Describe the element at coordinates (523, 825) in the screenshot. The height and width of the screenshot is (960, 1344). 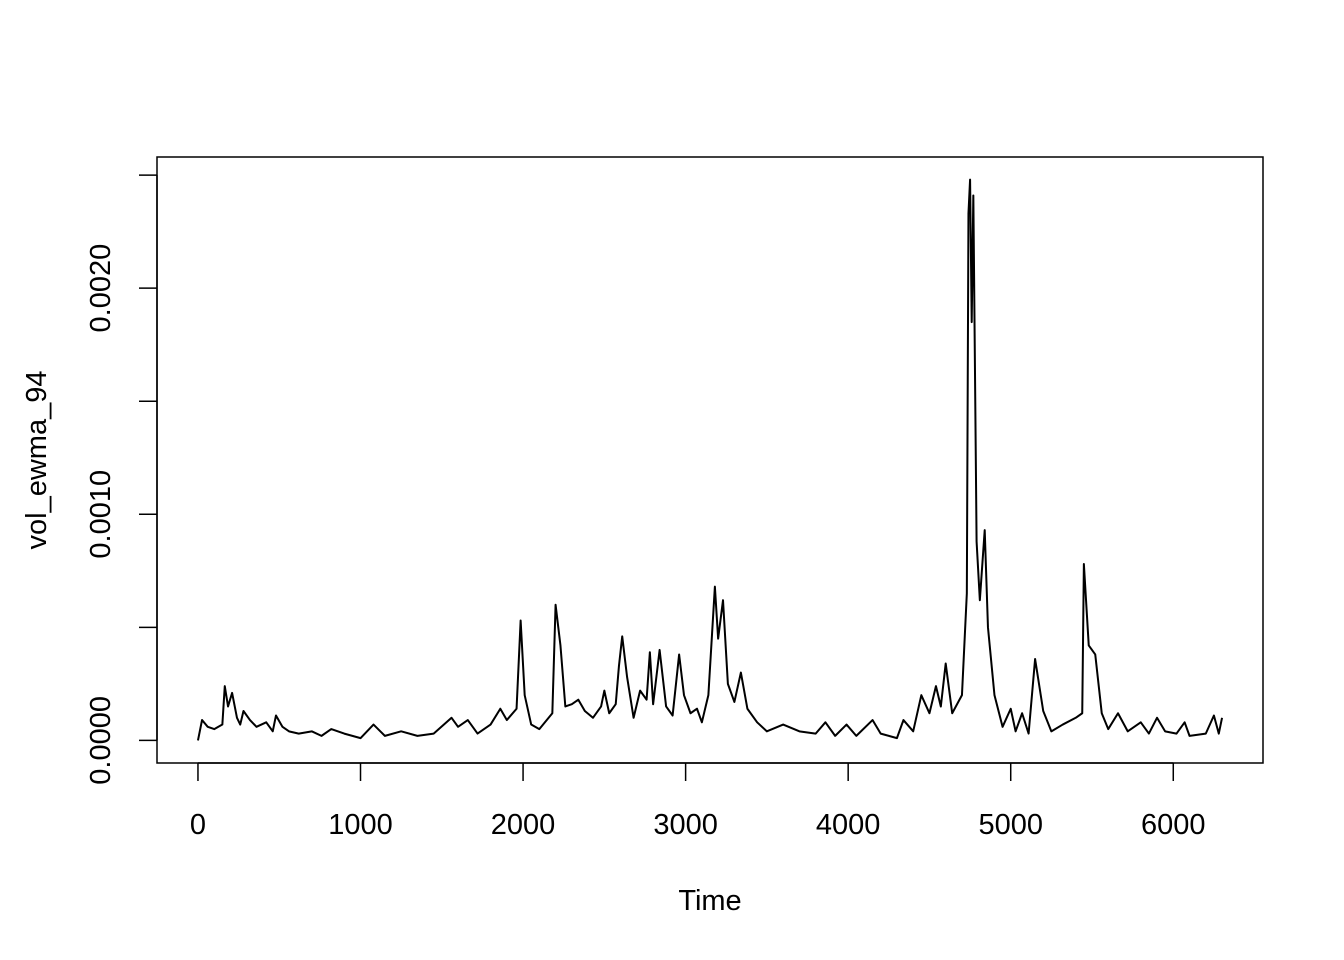
I see `x-tick-label: 2000` at that location.